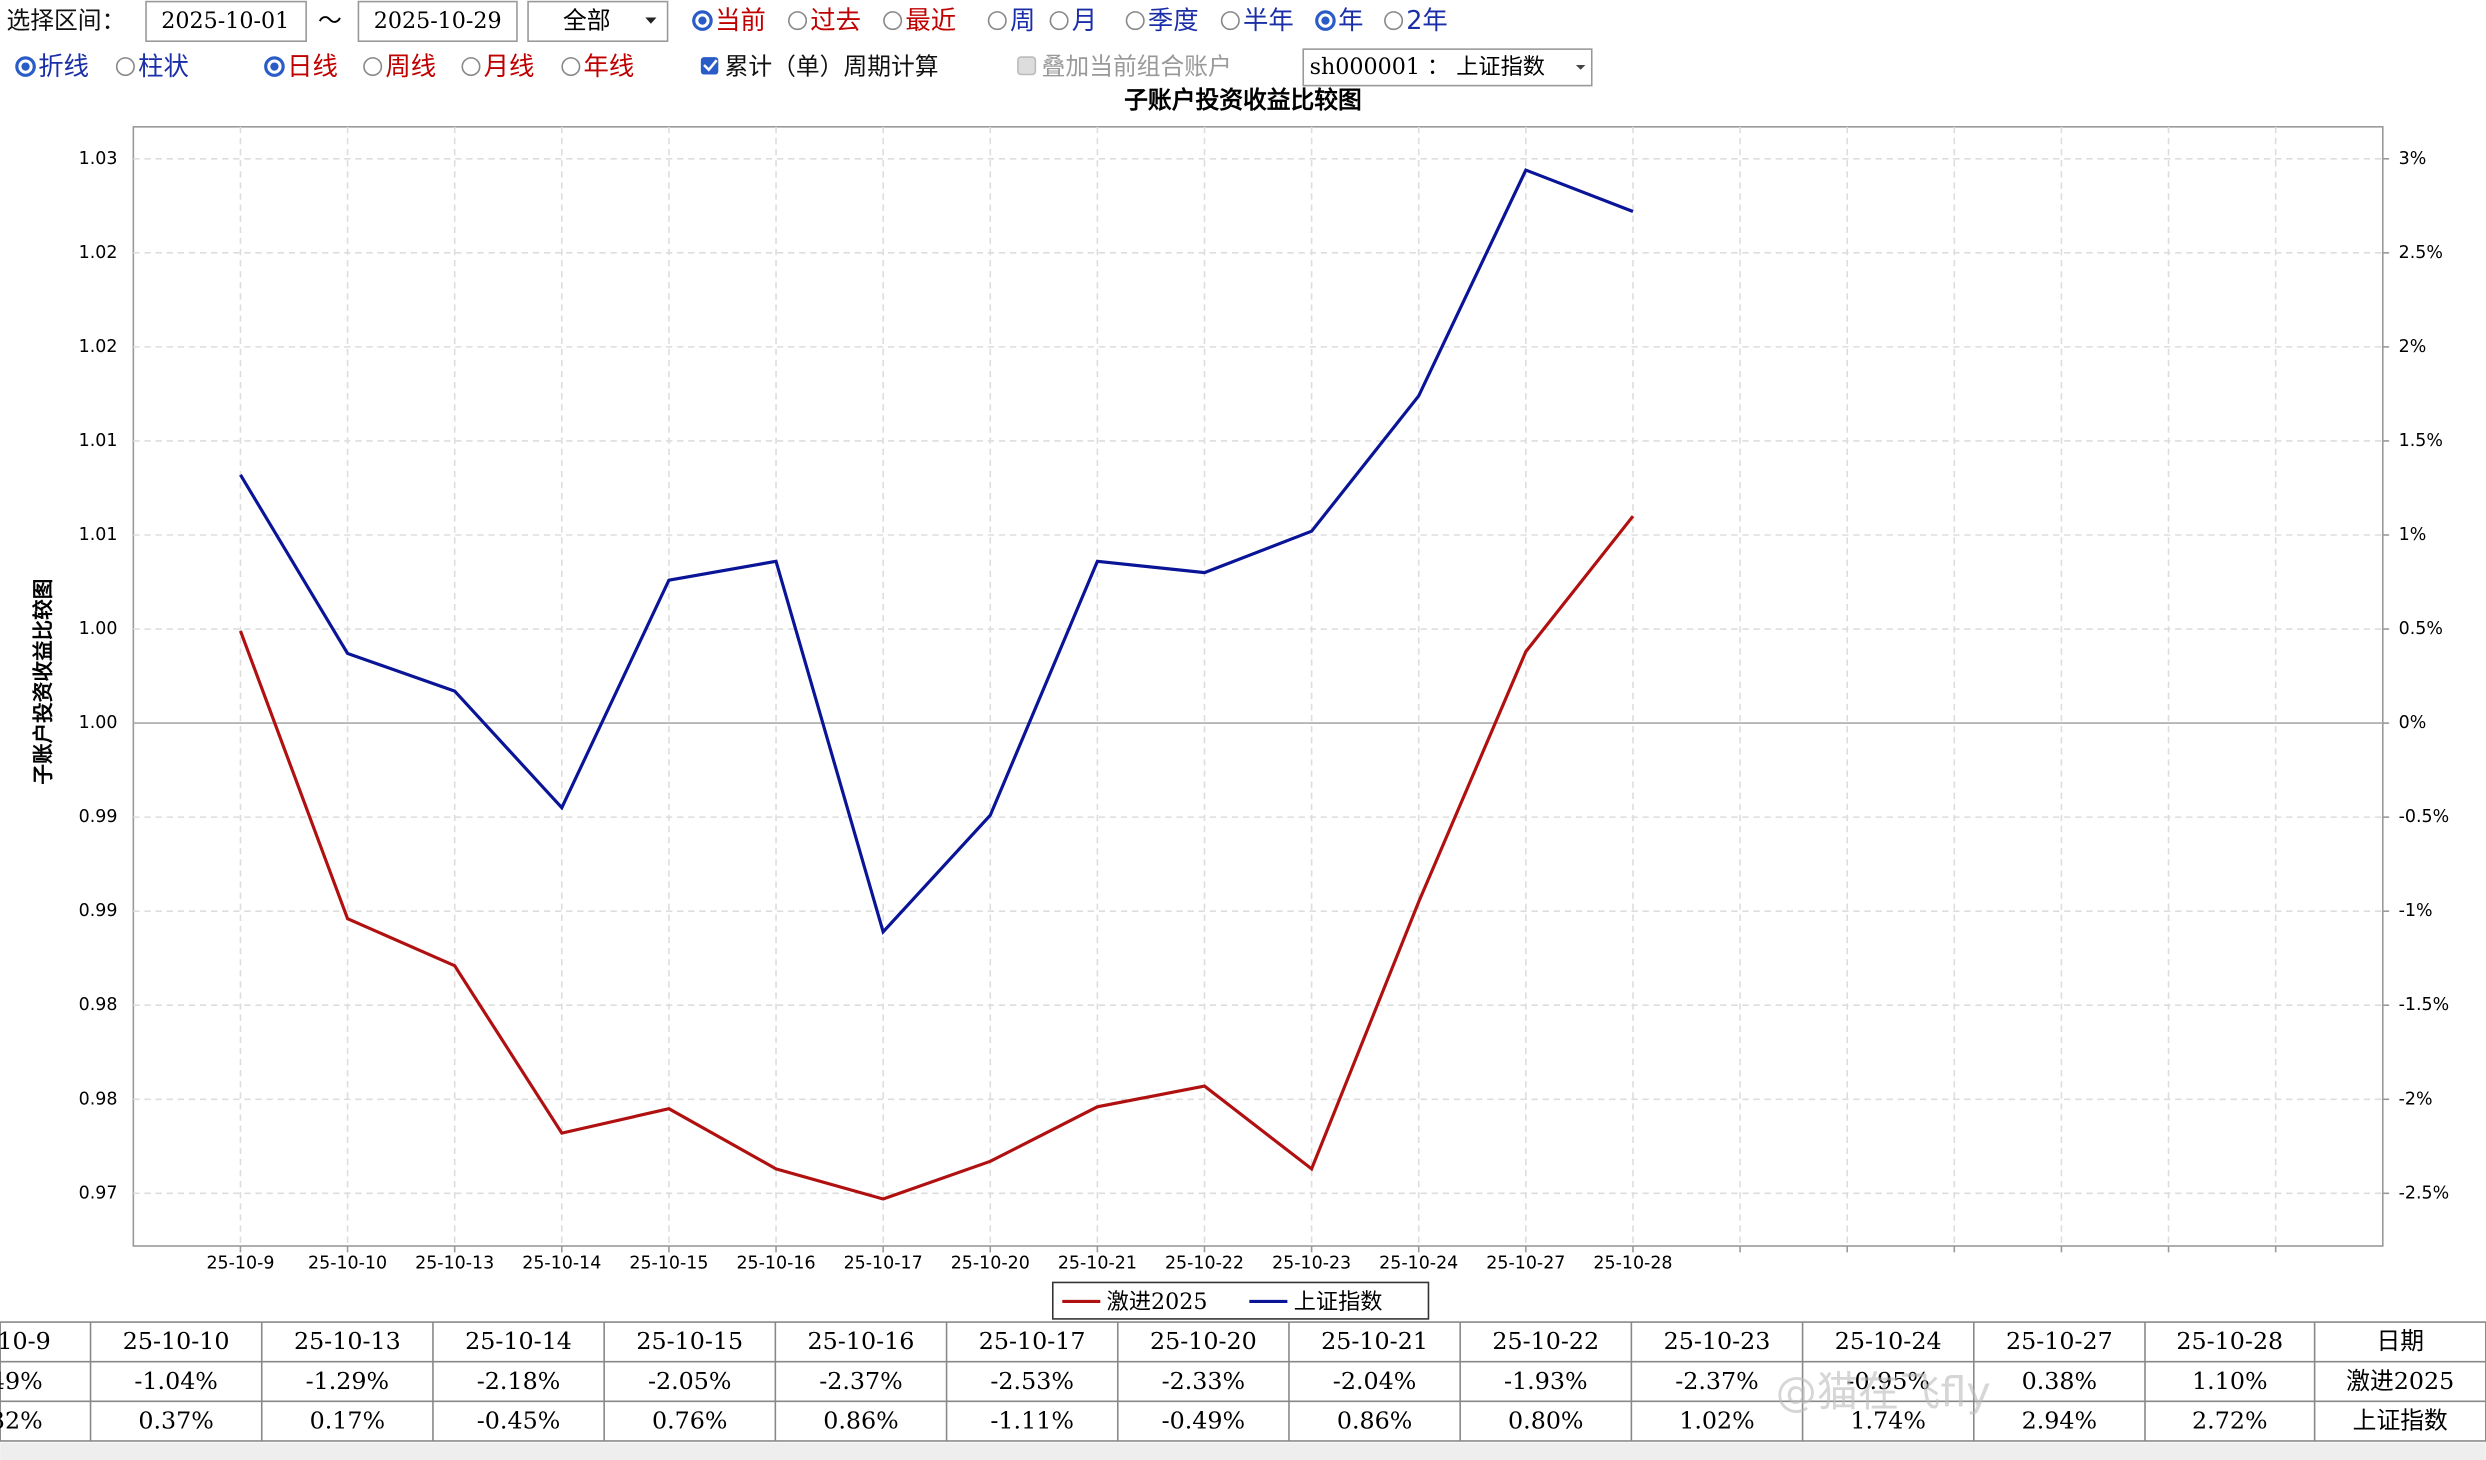 The height and width of the screenshot is (1460, 2486). Describe the element at coordinates (1717, 1420) in the screenshot. I see `table-cell: 1.02%` at that location.